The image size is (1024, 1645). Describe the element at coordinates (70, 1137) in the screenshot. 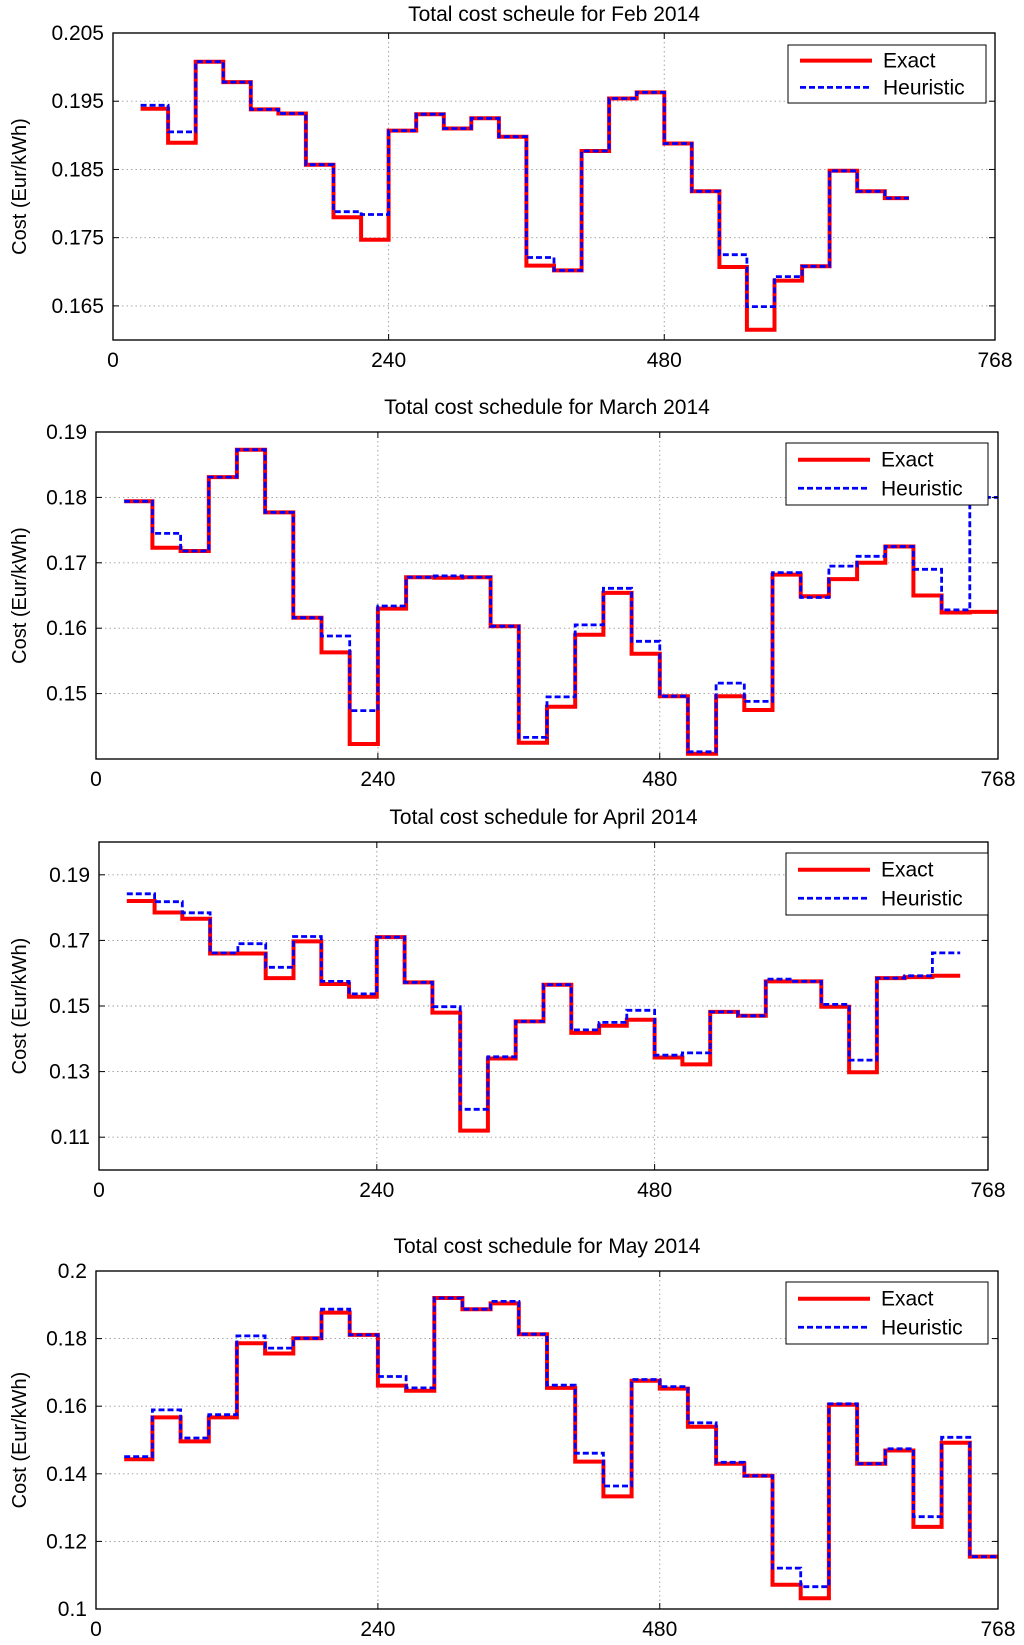

I see `y-tick-label: 0.11` at that location.